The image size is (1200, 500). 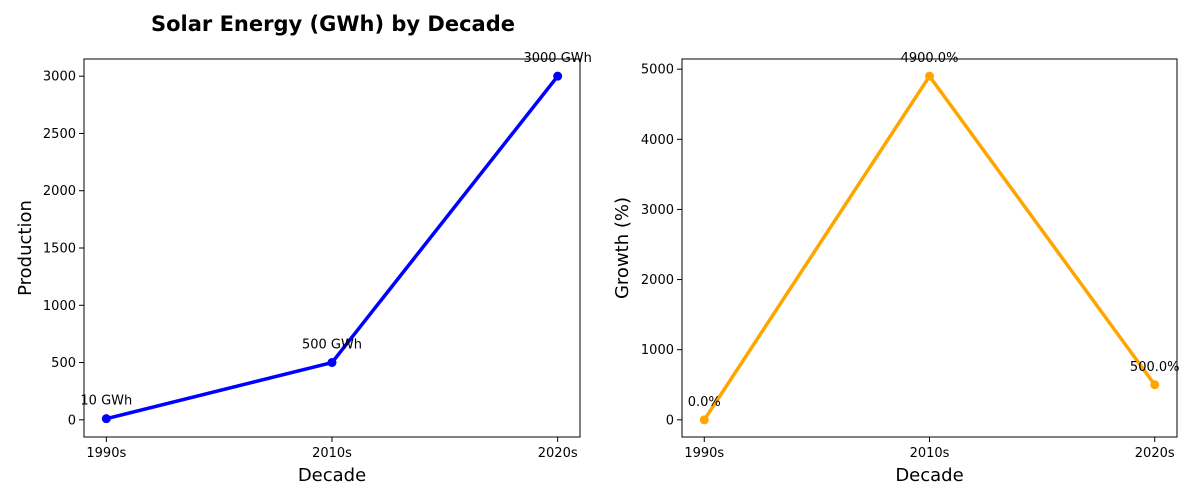 I want to click on production-x-axis-label: Decade, so click(x=332, y=475).